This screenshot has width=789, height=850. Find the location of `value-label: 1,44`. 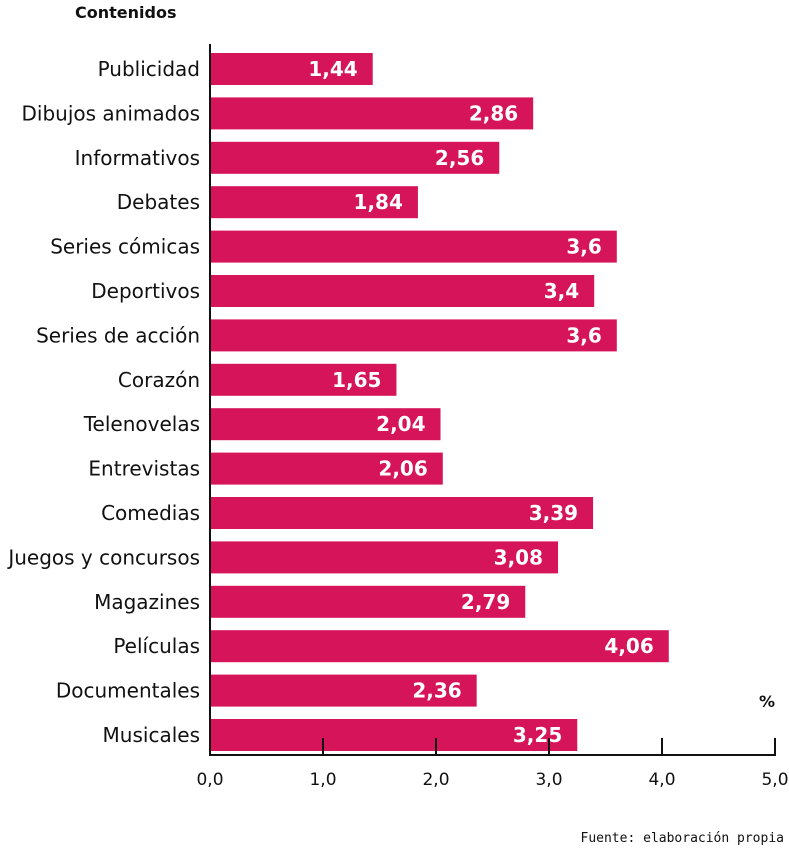

value-label: 1,44 is located at coordinates (332, 69).